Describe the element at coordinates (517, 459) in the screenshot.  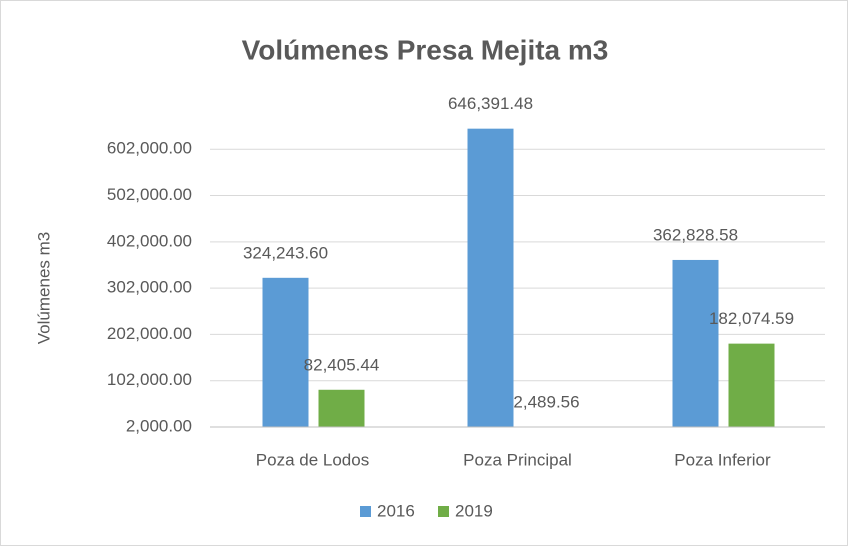
I see `x-tick-label: Poza Principal` at that location.